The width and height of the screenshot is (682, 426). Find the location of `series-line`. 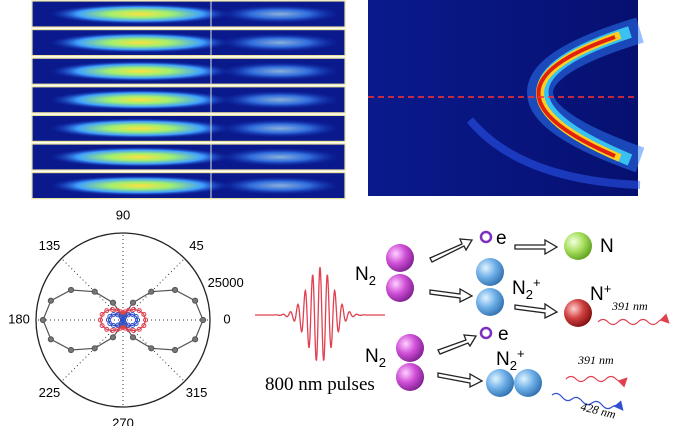

series-line is located at coordinates (123, 320).